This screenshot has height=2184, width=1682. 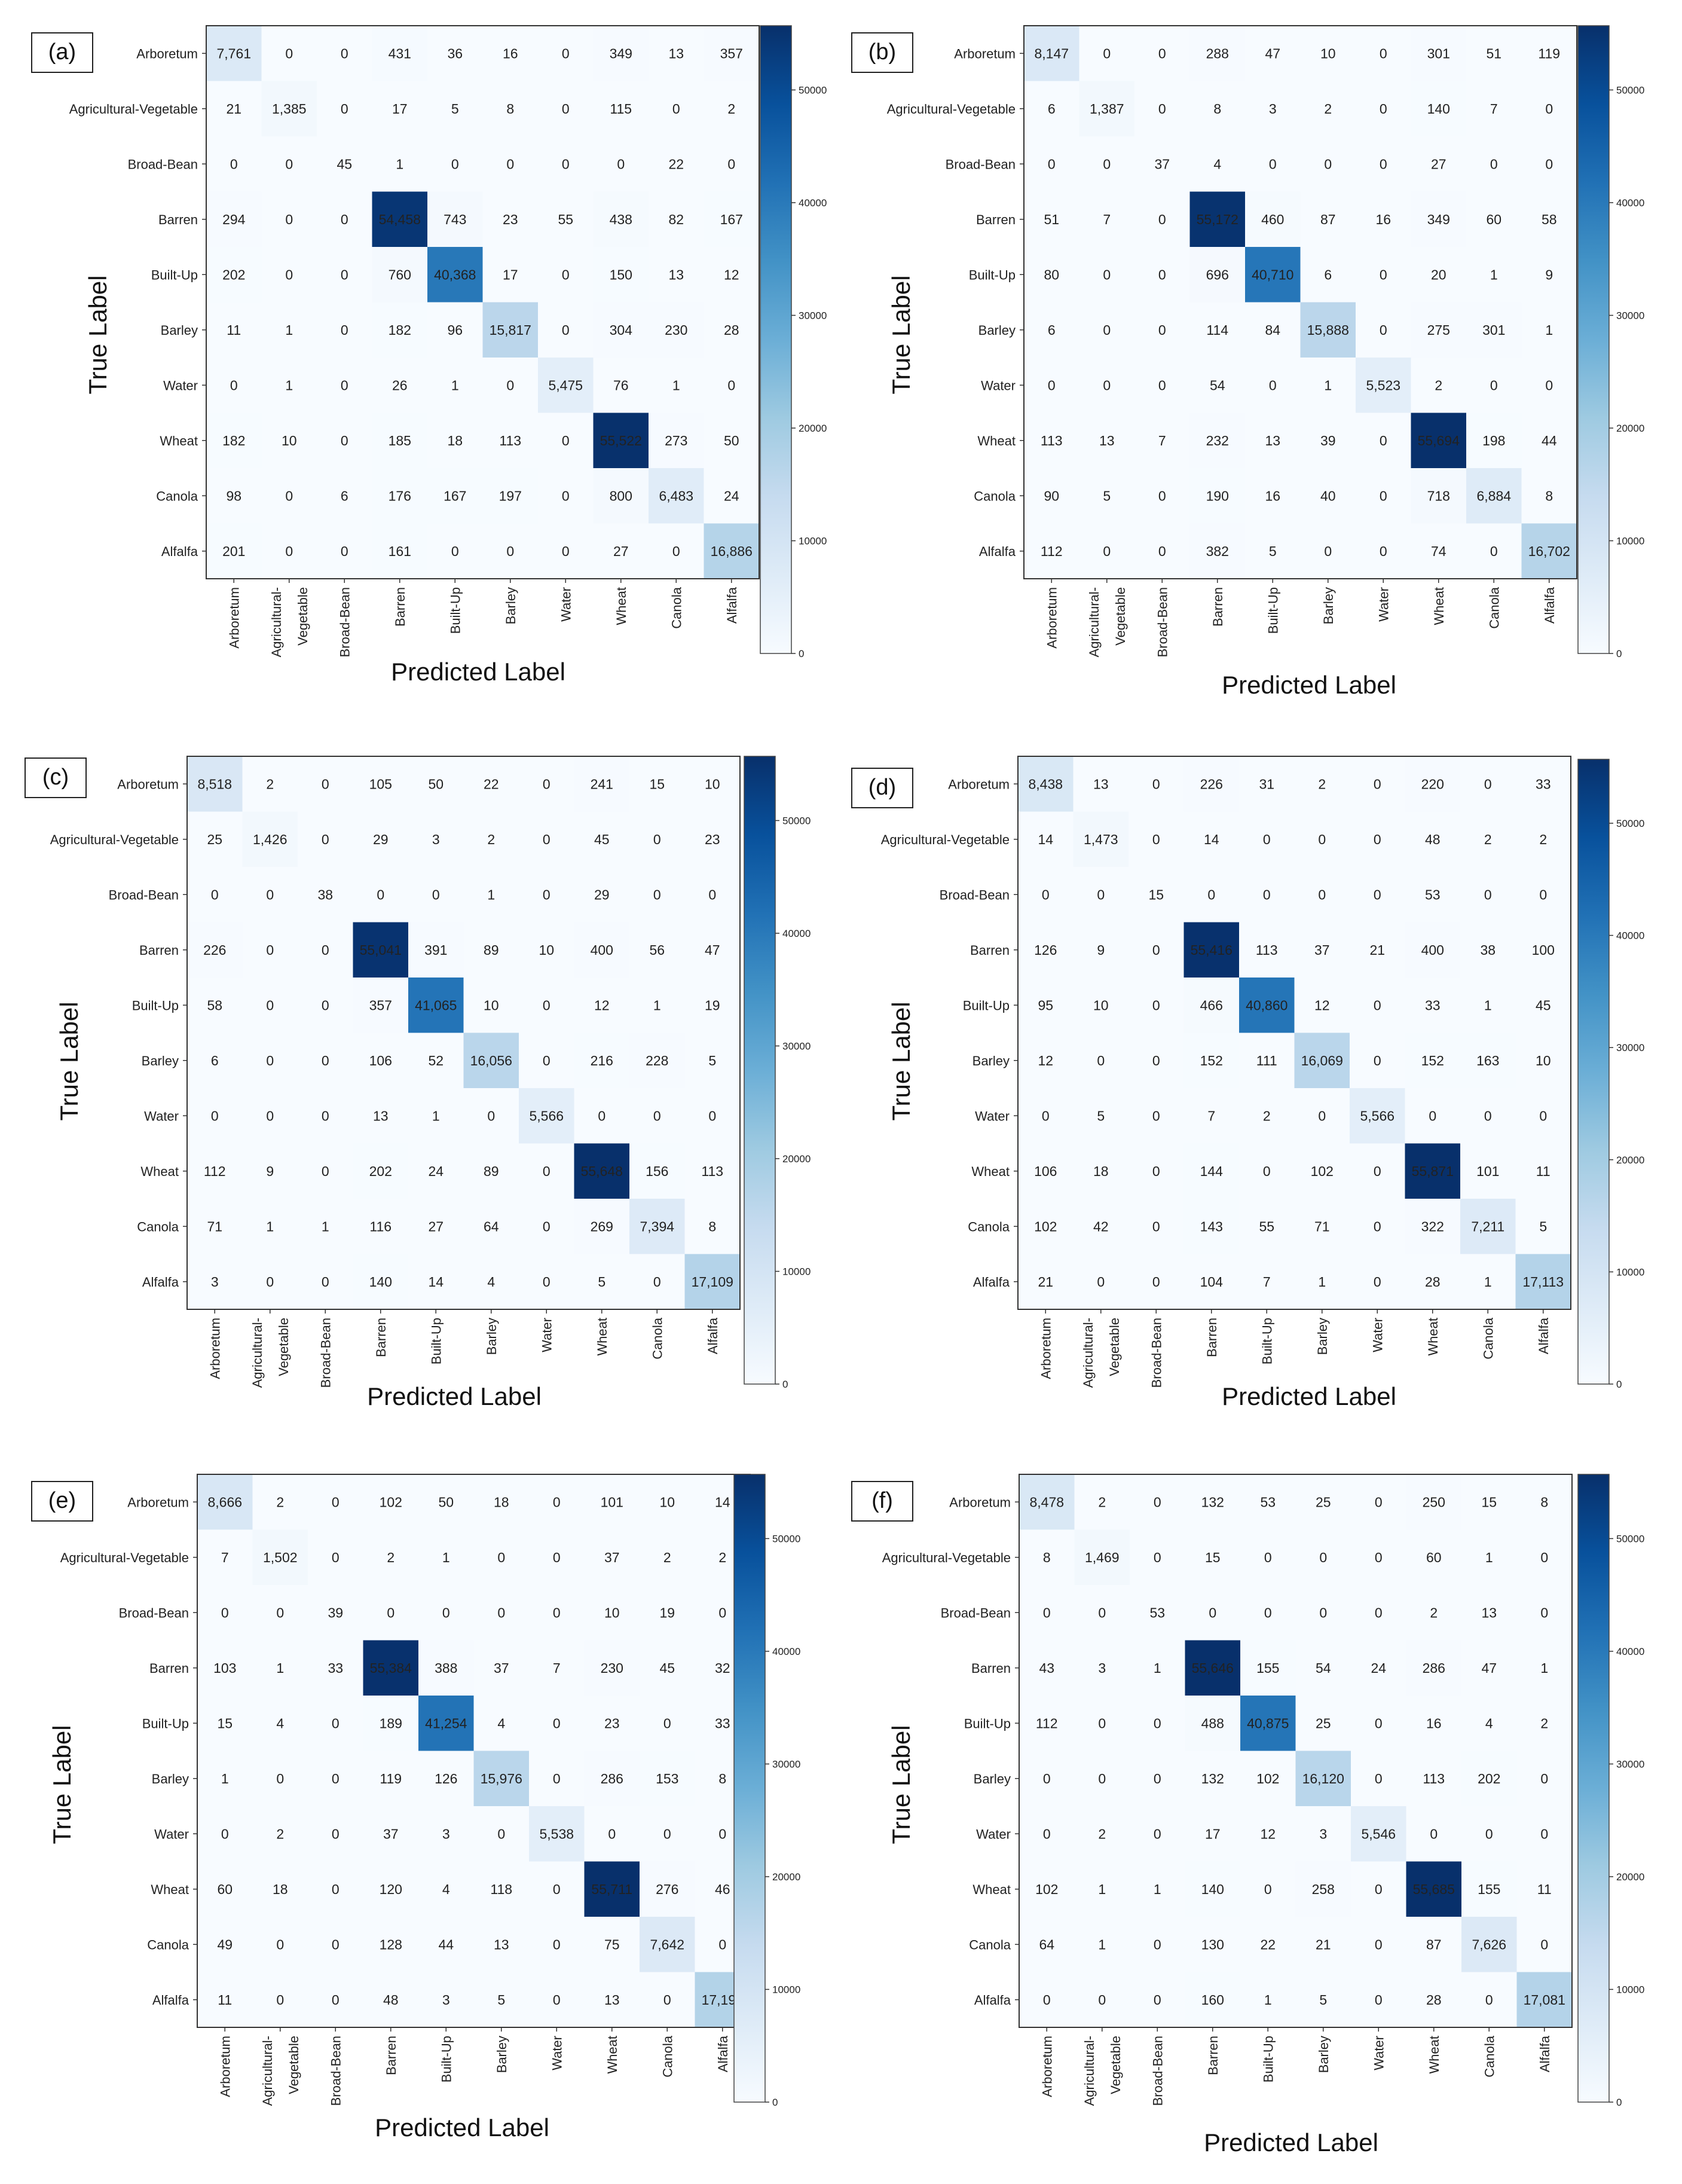 What do you see at coordinates (1377, 1335) in the screenshot?
I see `x-tick-label: Water` at bounding box center [1377, 1335].